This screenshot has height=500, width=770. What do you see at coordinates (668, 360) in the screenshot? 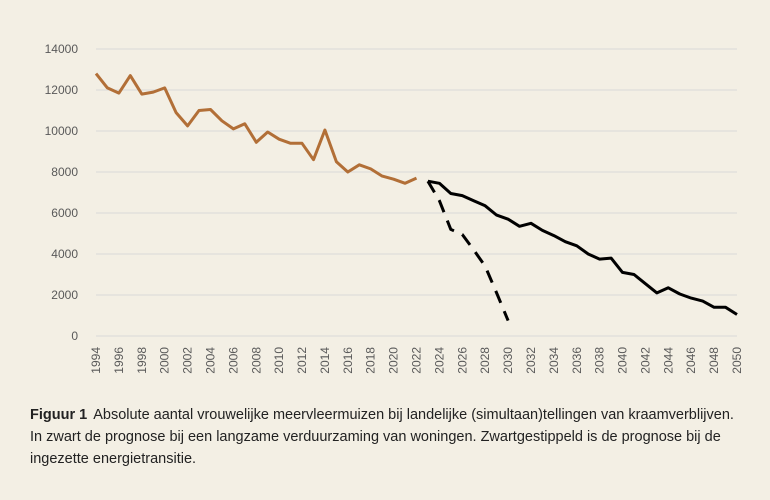
I see `x-tick-label: 2044` at bounding box center [668, 360].